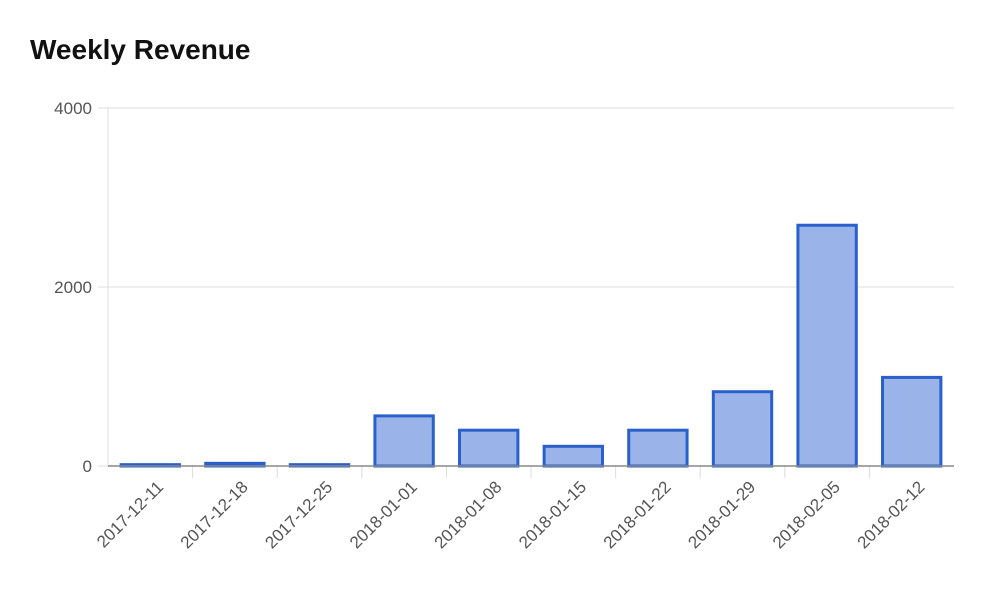 Image resolution: width=1000 pixels, height=614 pixels. Describe the element at coordinates (552, 514) in the screenshot. I see `x-tick-label: 2018-01-15` at that location.